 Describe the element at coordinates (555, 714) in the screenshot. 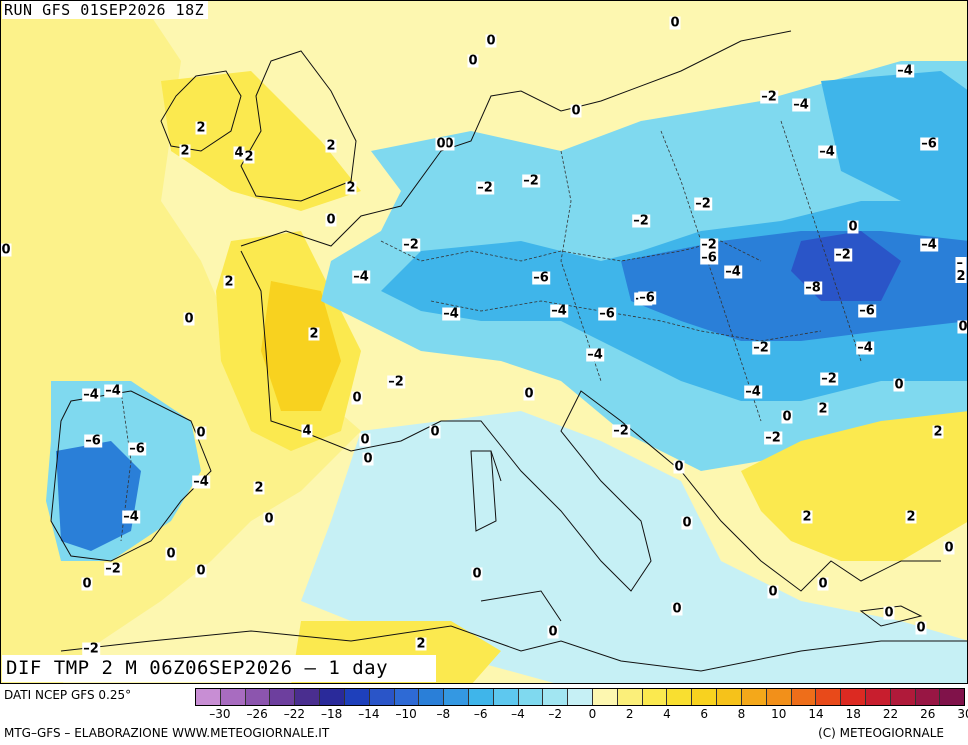

I see `scale-tick-label: –2` at that location.